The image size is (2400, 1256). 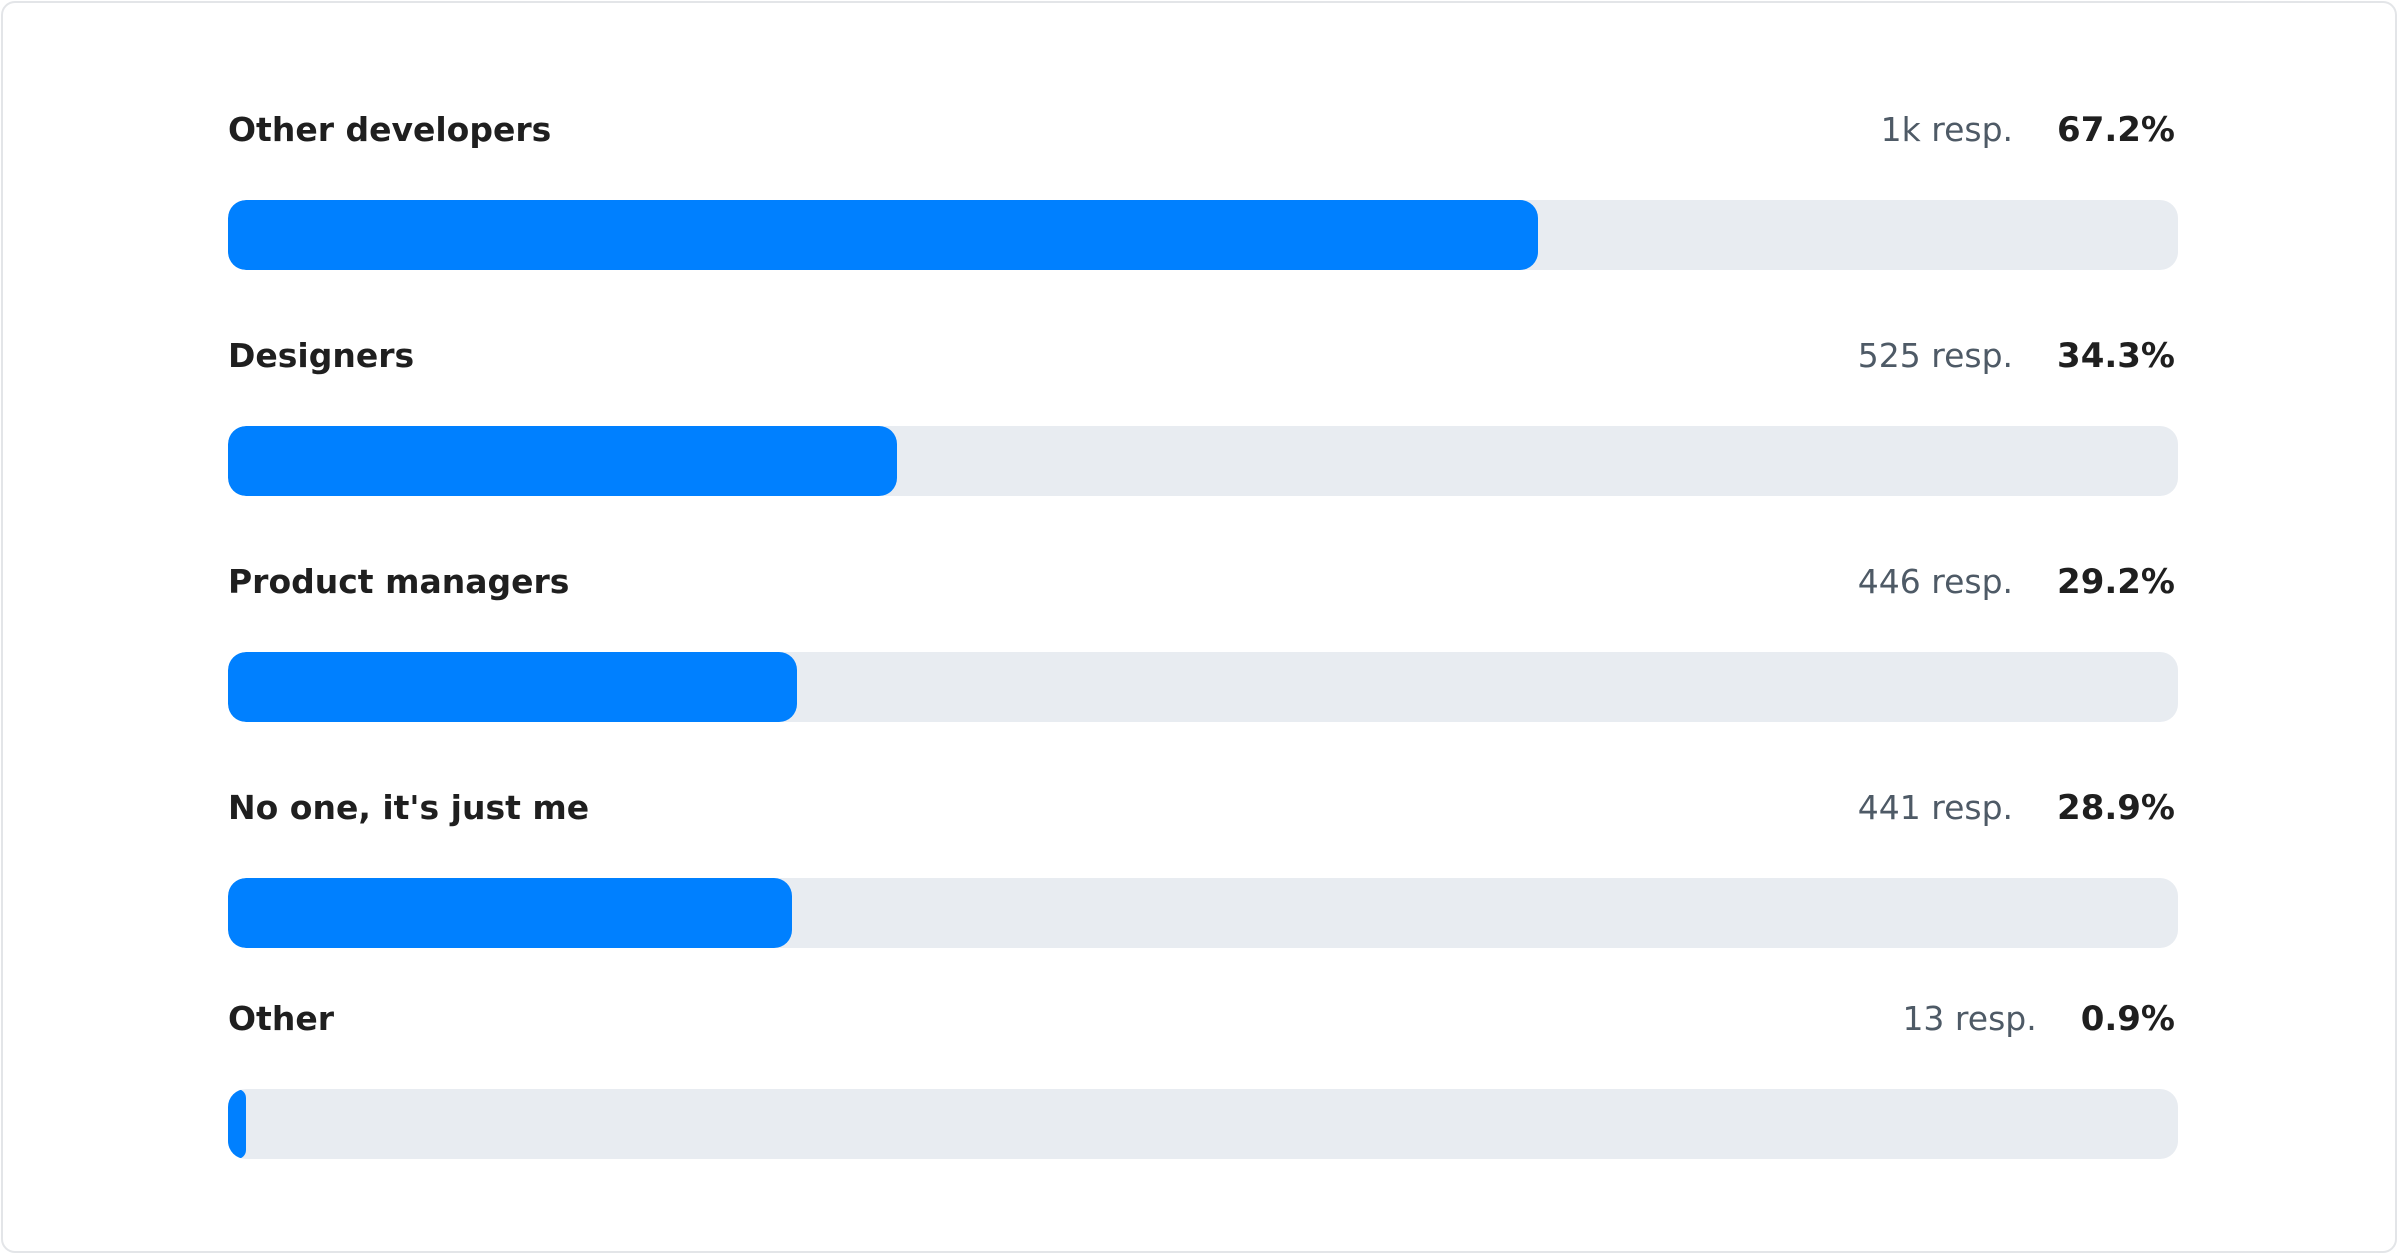 What do you see at coordinates (2016, 359) in the screenshot?
I see `bar-meta: 525 resp. 34.3%` at bounding box center [2016, 359].